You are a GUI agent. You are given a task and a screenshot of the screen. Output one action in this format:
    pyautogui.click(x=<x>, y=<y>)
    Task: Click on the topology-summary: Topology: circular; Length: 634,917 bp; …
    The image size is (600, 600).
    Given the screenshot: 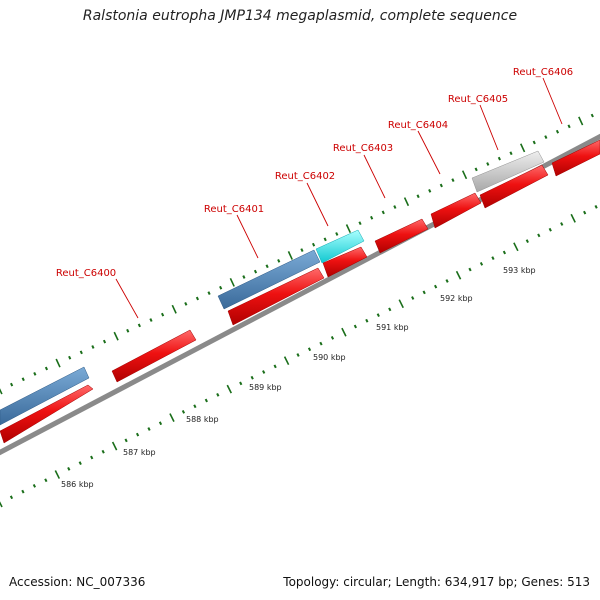 What is the action you would take?
    pyautogui.click(x=436, y=582)
    